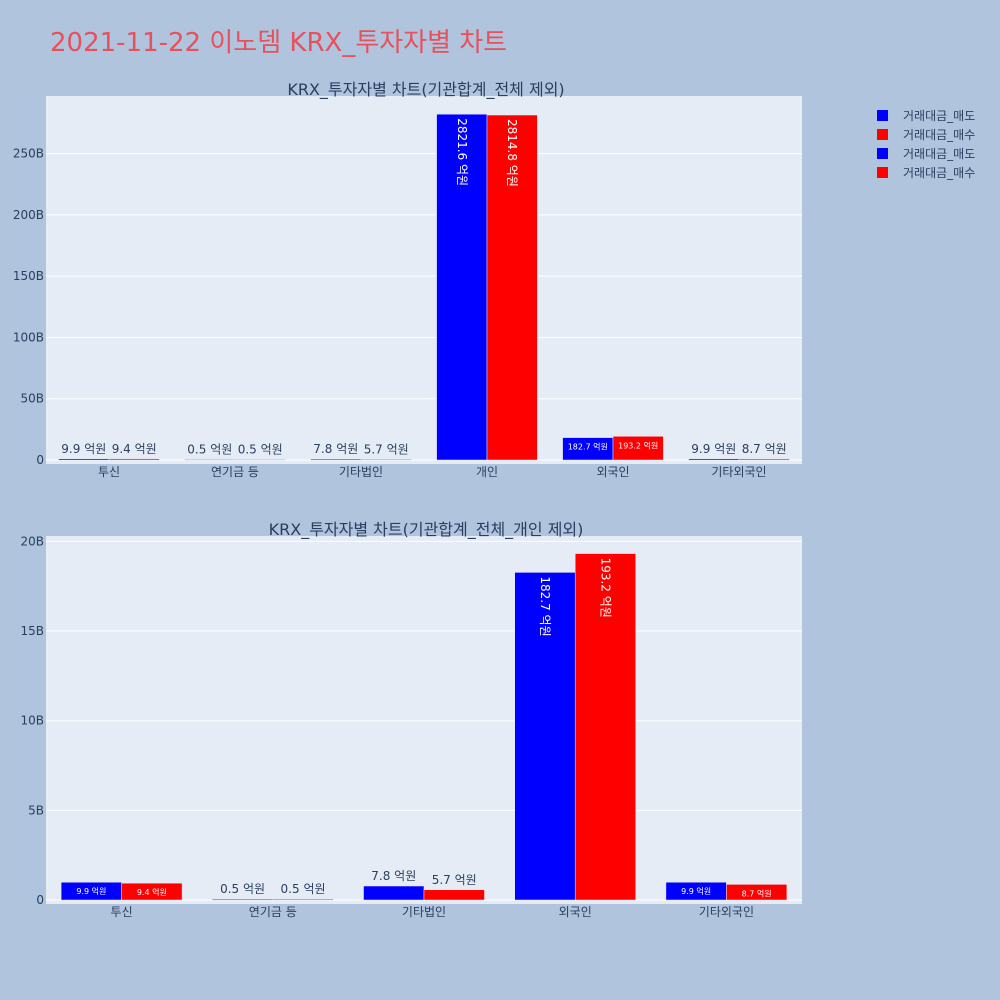 The width and height of the screenshot is (1000, 1000). What do you see at coordinates (28, 276) in the screenshot?
I see `y-tick-label: 150B` at bounding box center [28, 276].